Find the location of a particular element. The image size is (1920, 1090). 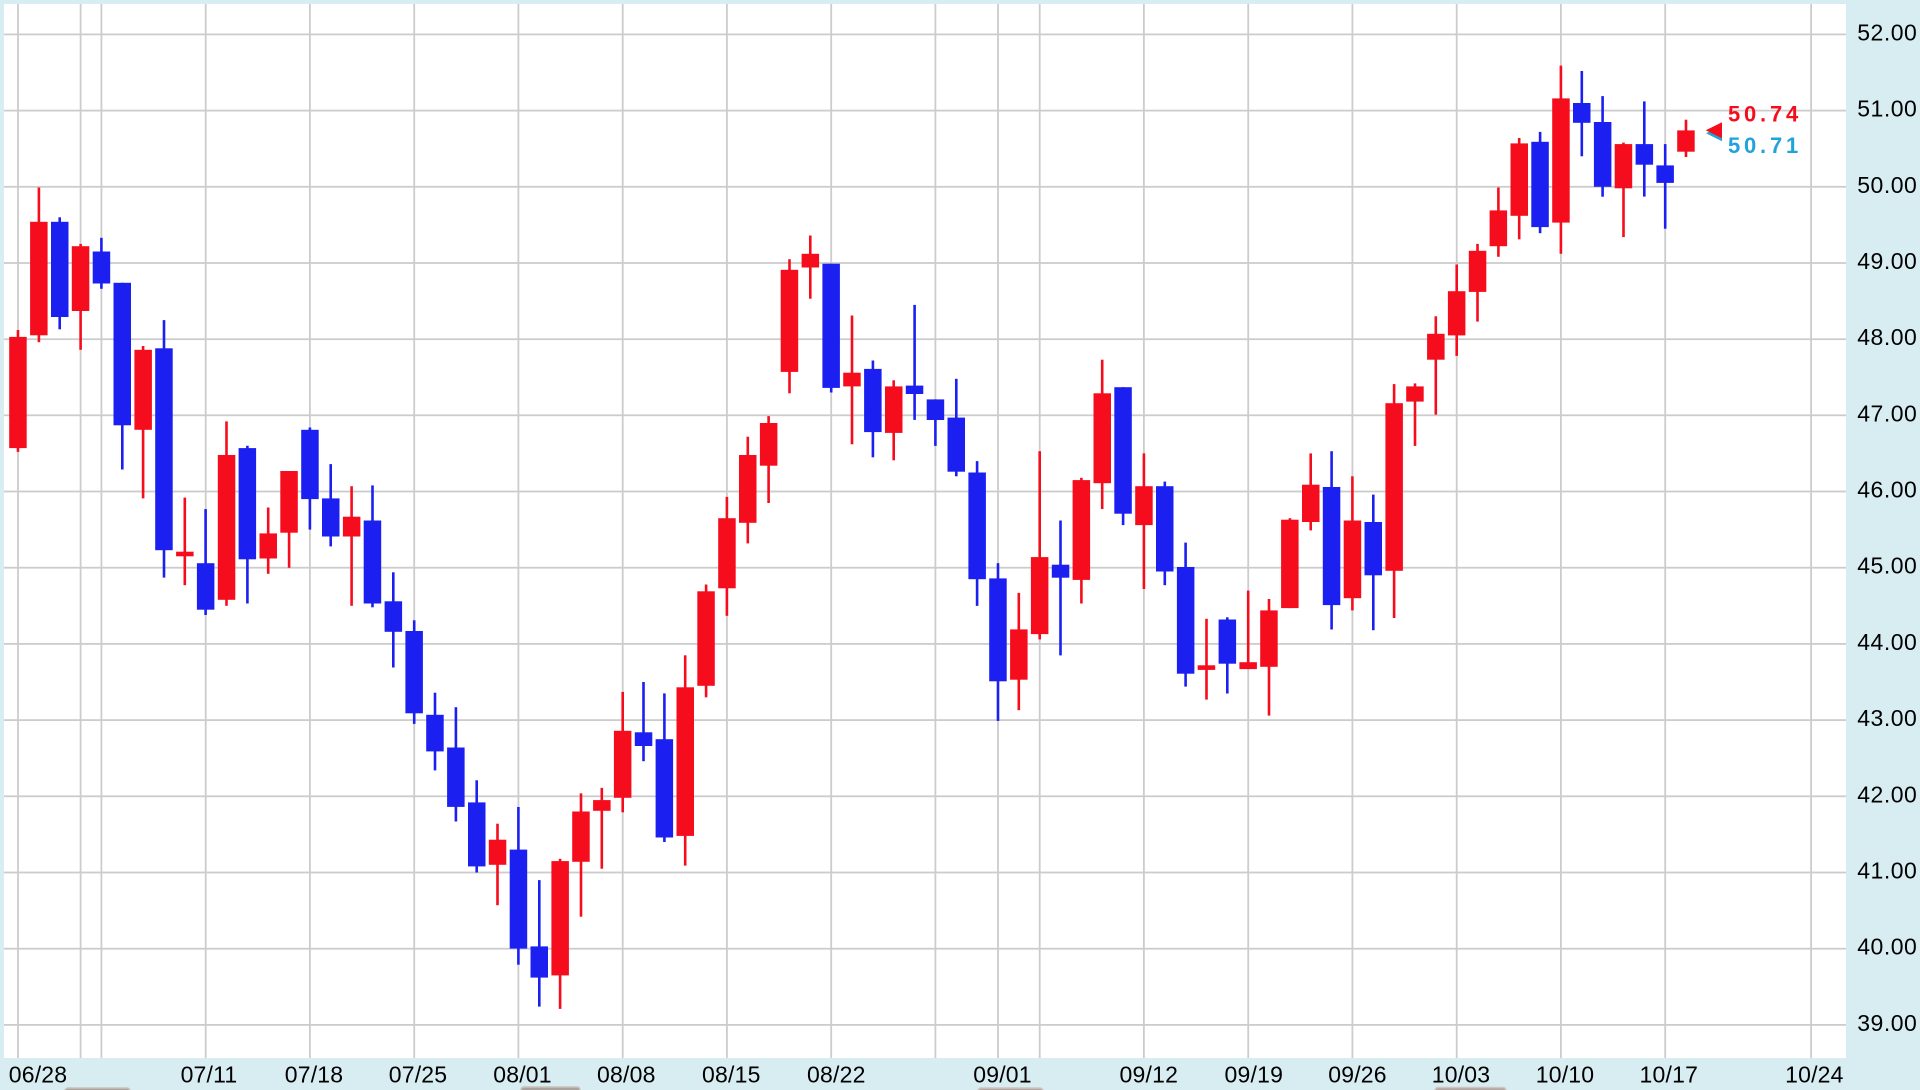

svg-text: 09/12 is located at coordinates (1149, 1075).